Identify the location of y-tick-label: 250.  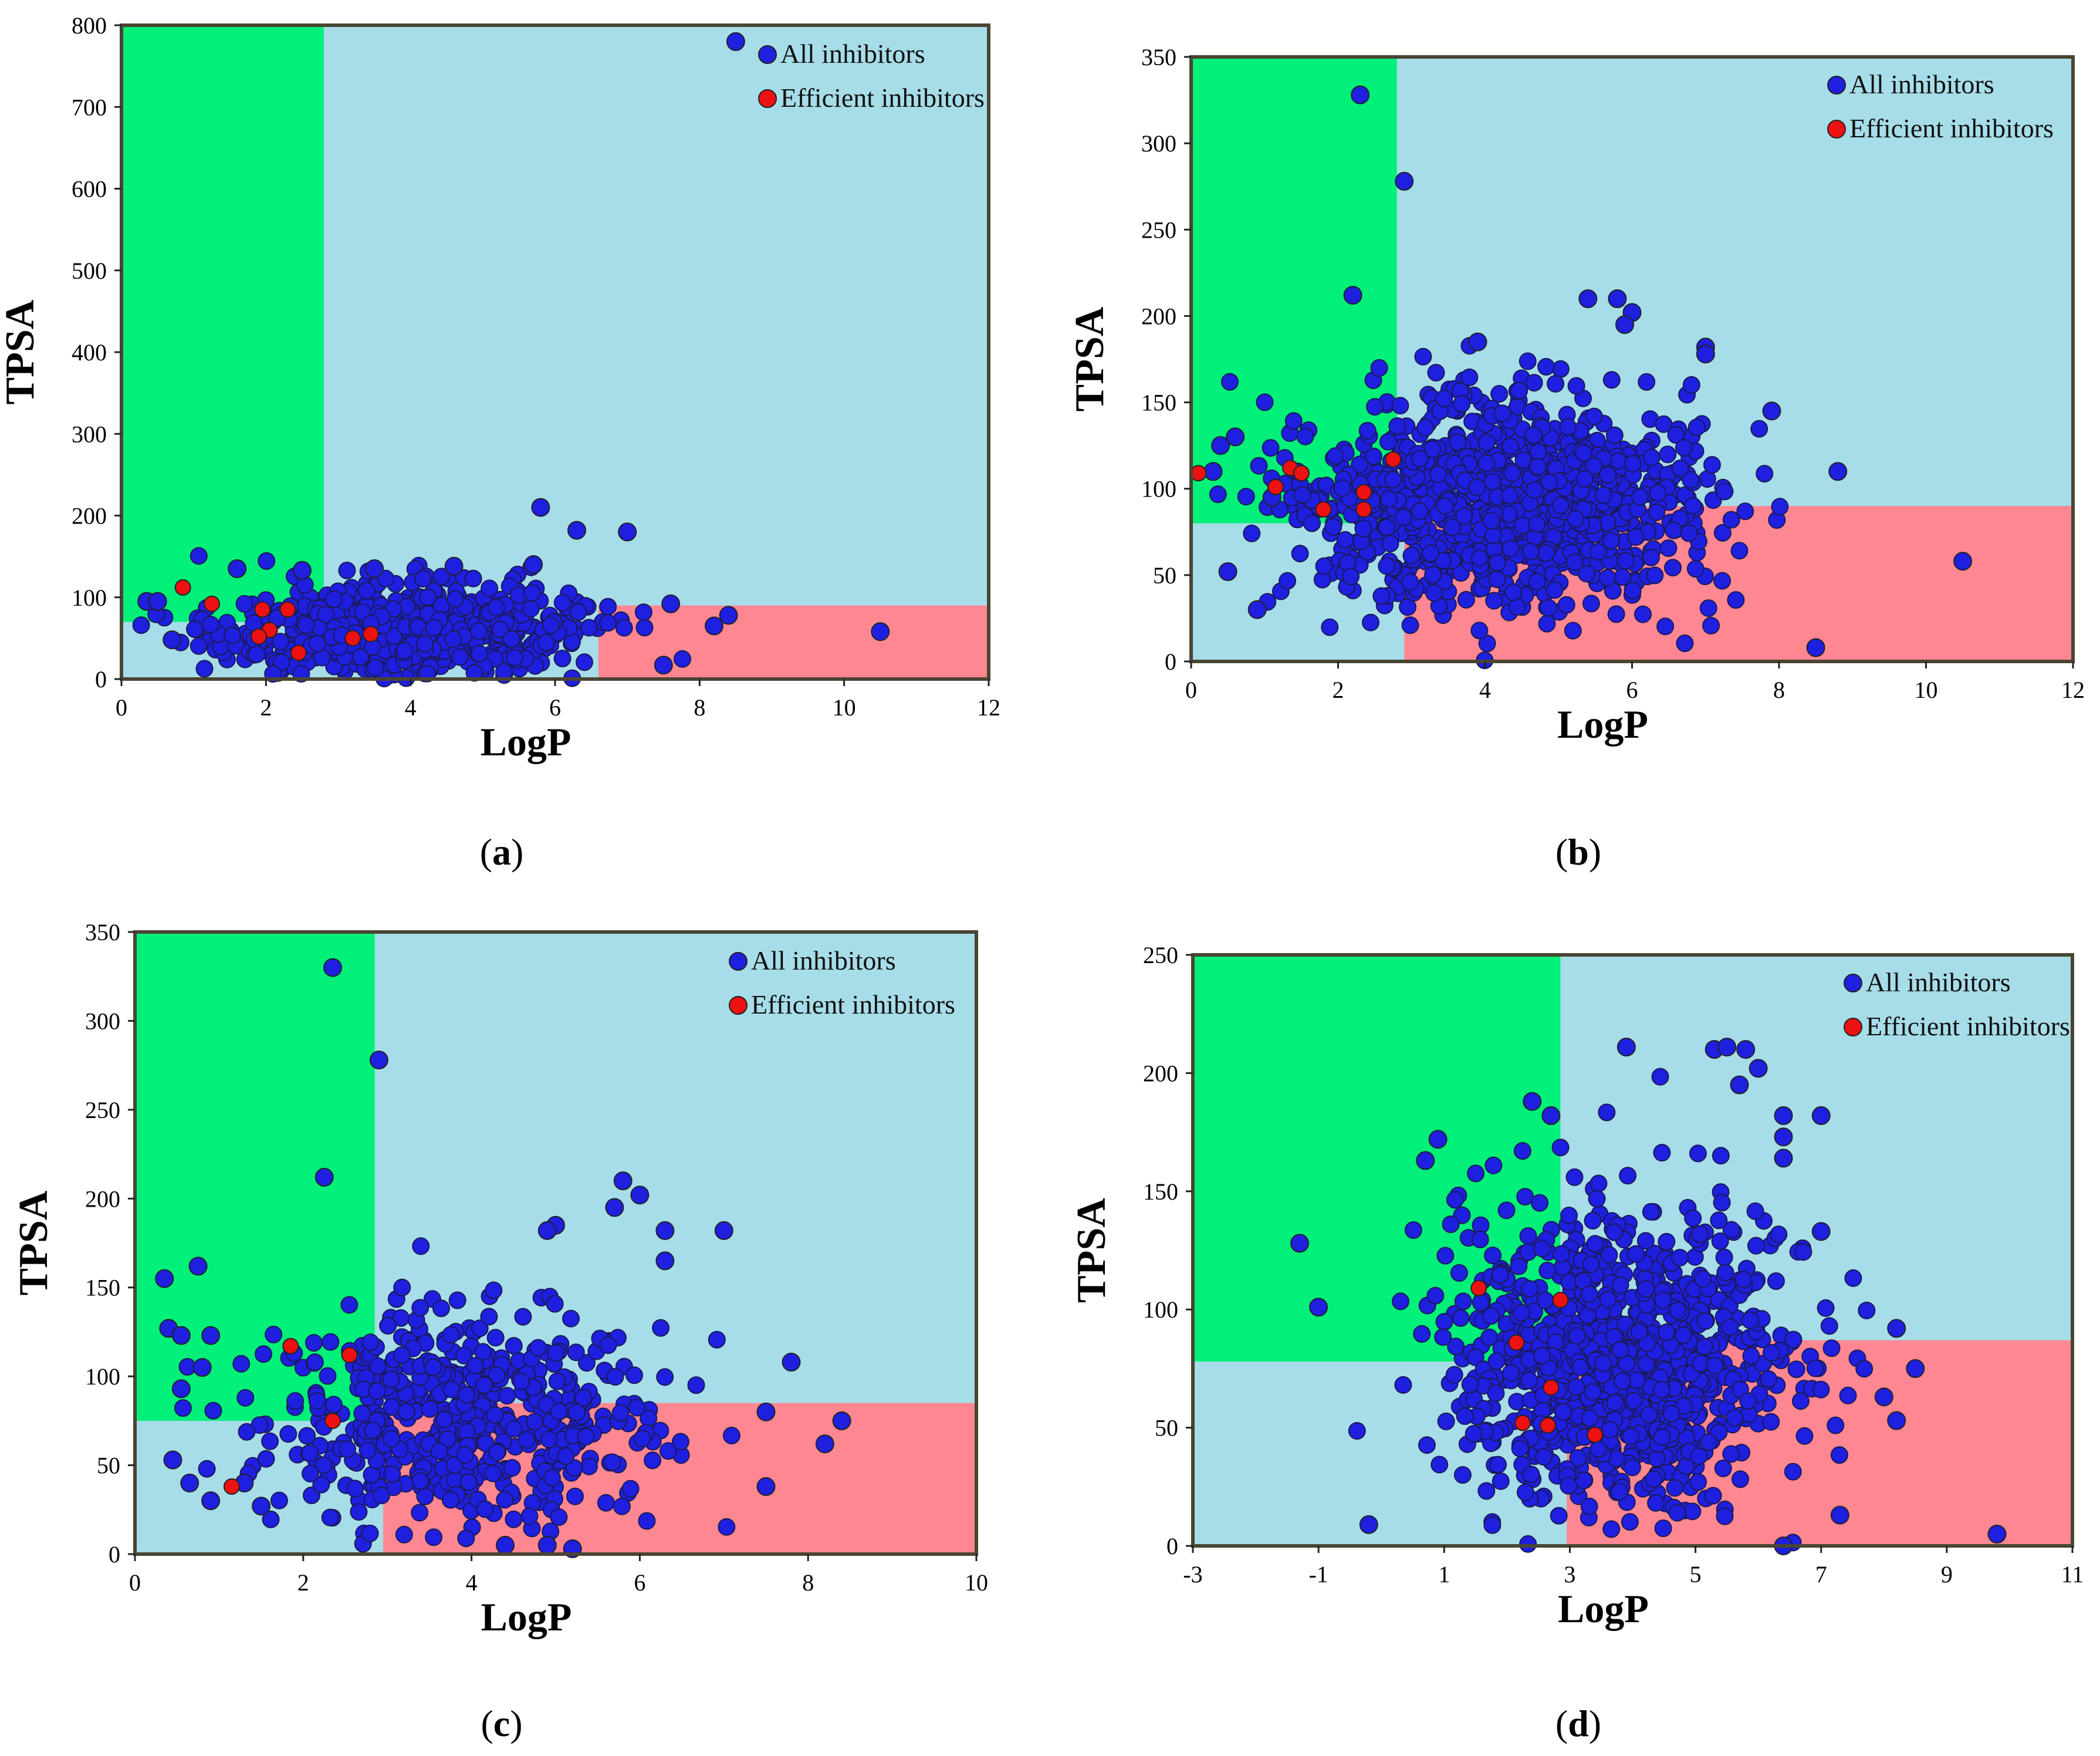
(1158, 230).